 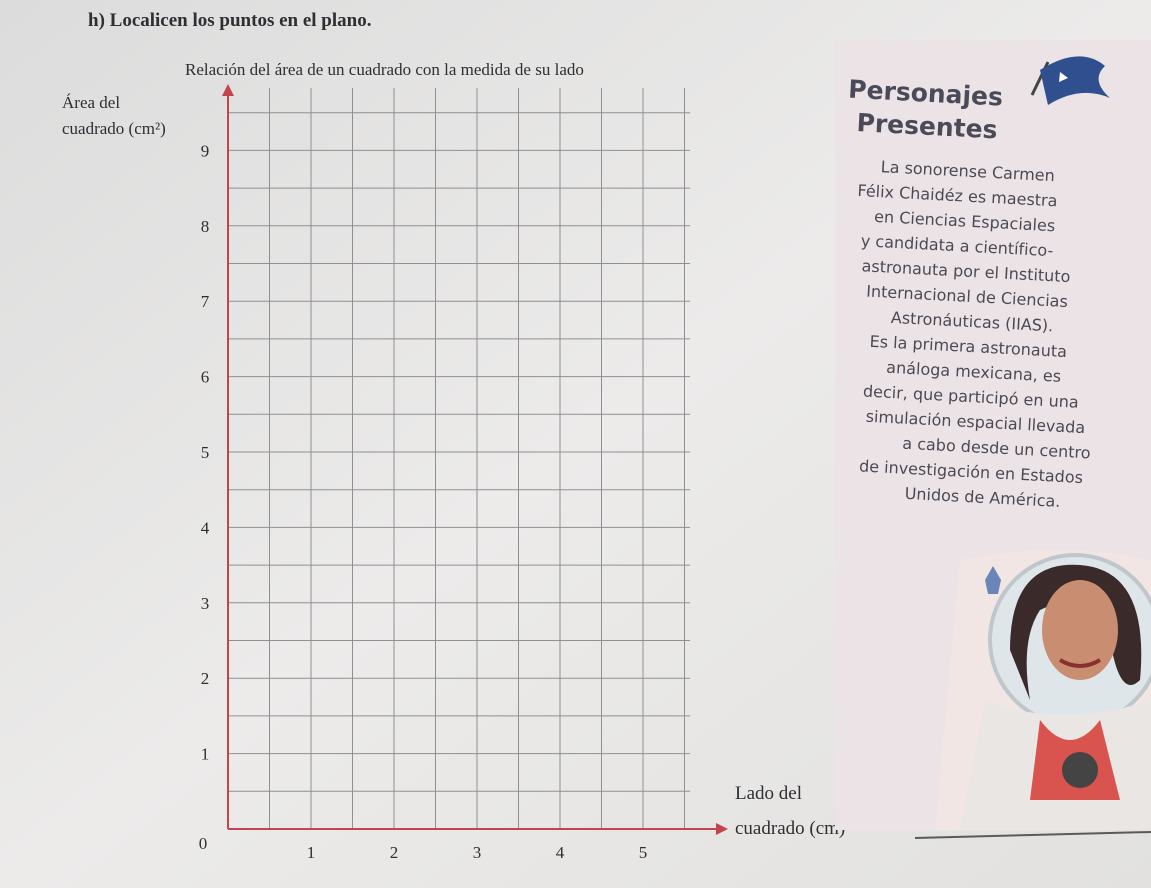 What do you see at coordinates (228, 90) in the screenshot?
I see `y-arrow` at bounding box center [228, 90].